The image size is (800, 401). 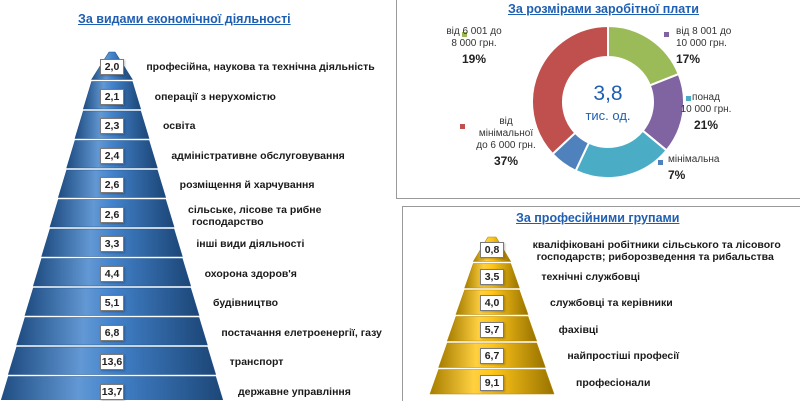 What do you see at coordinates (492, 329) in the screenshot?
I see `professional-value-label: 5,7` at bounding box center [492, 329].